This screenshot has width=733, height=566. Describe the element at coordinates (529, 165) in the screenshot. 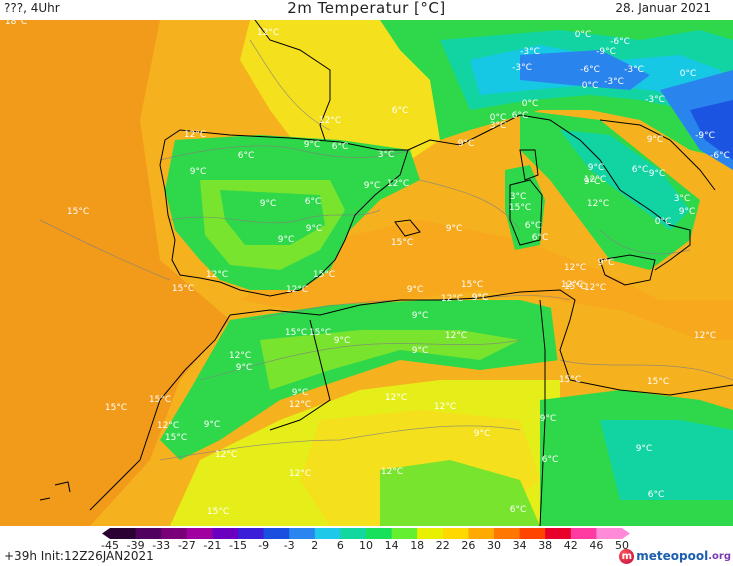

I see `corsica-coast` at that location.